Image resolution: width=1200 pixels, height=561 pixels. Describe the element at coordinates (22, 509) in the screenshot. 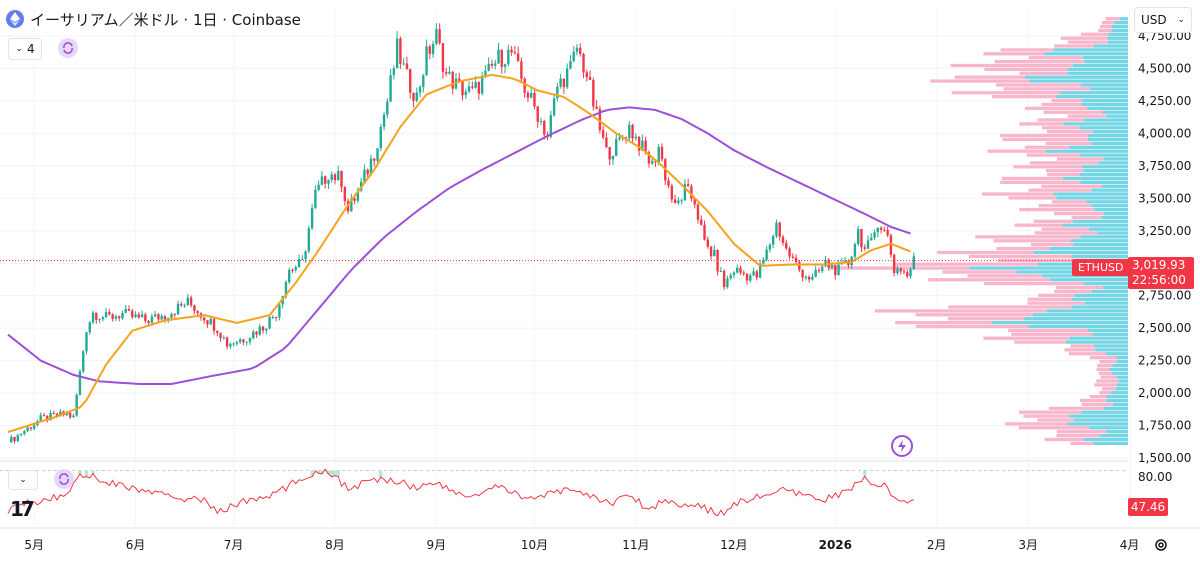

I see `tradingview-logo: 17` at that location.